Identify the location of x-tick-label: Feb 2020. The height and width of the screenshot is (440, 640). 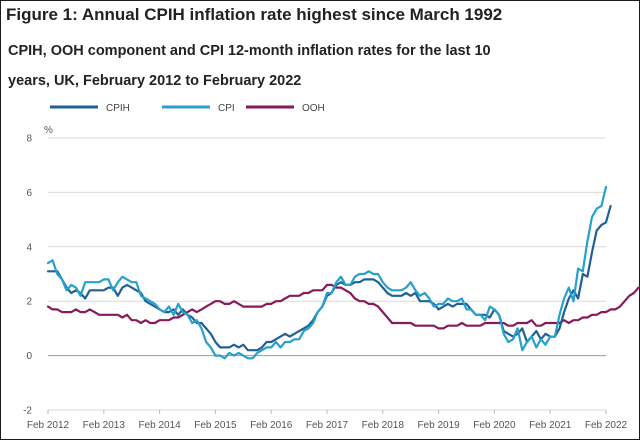
(494, 425).